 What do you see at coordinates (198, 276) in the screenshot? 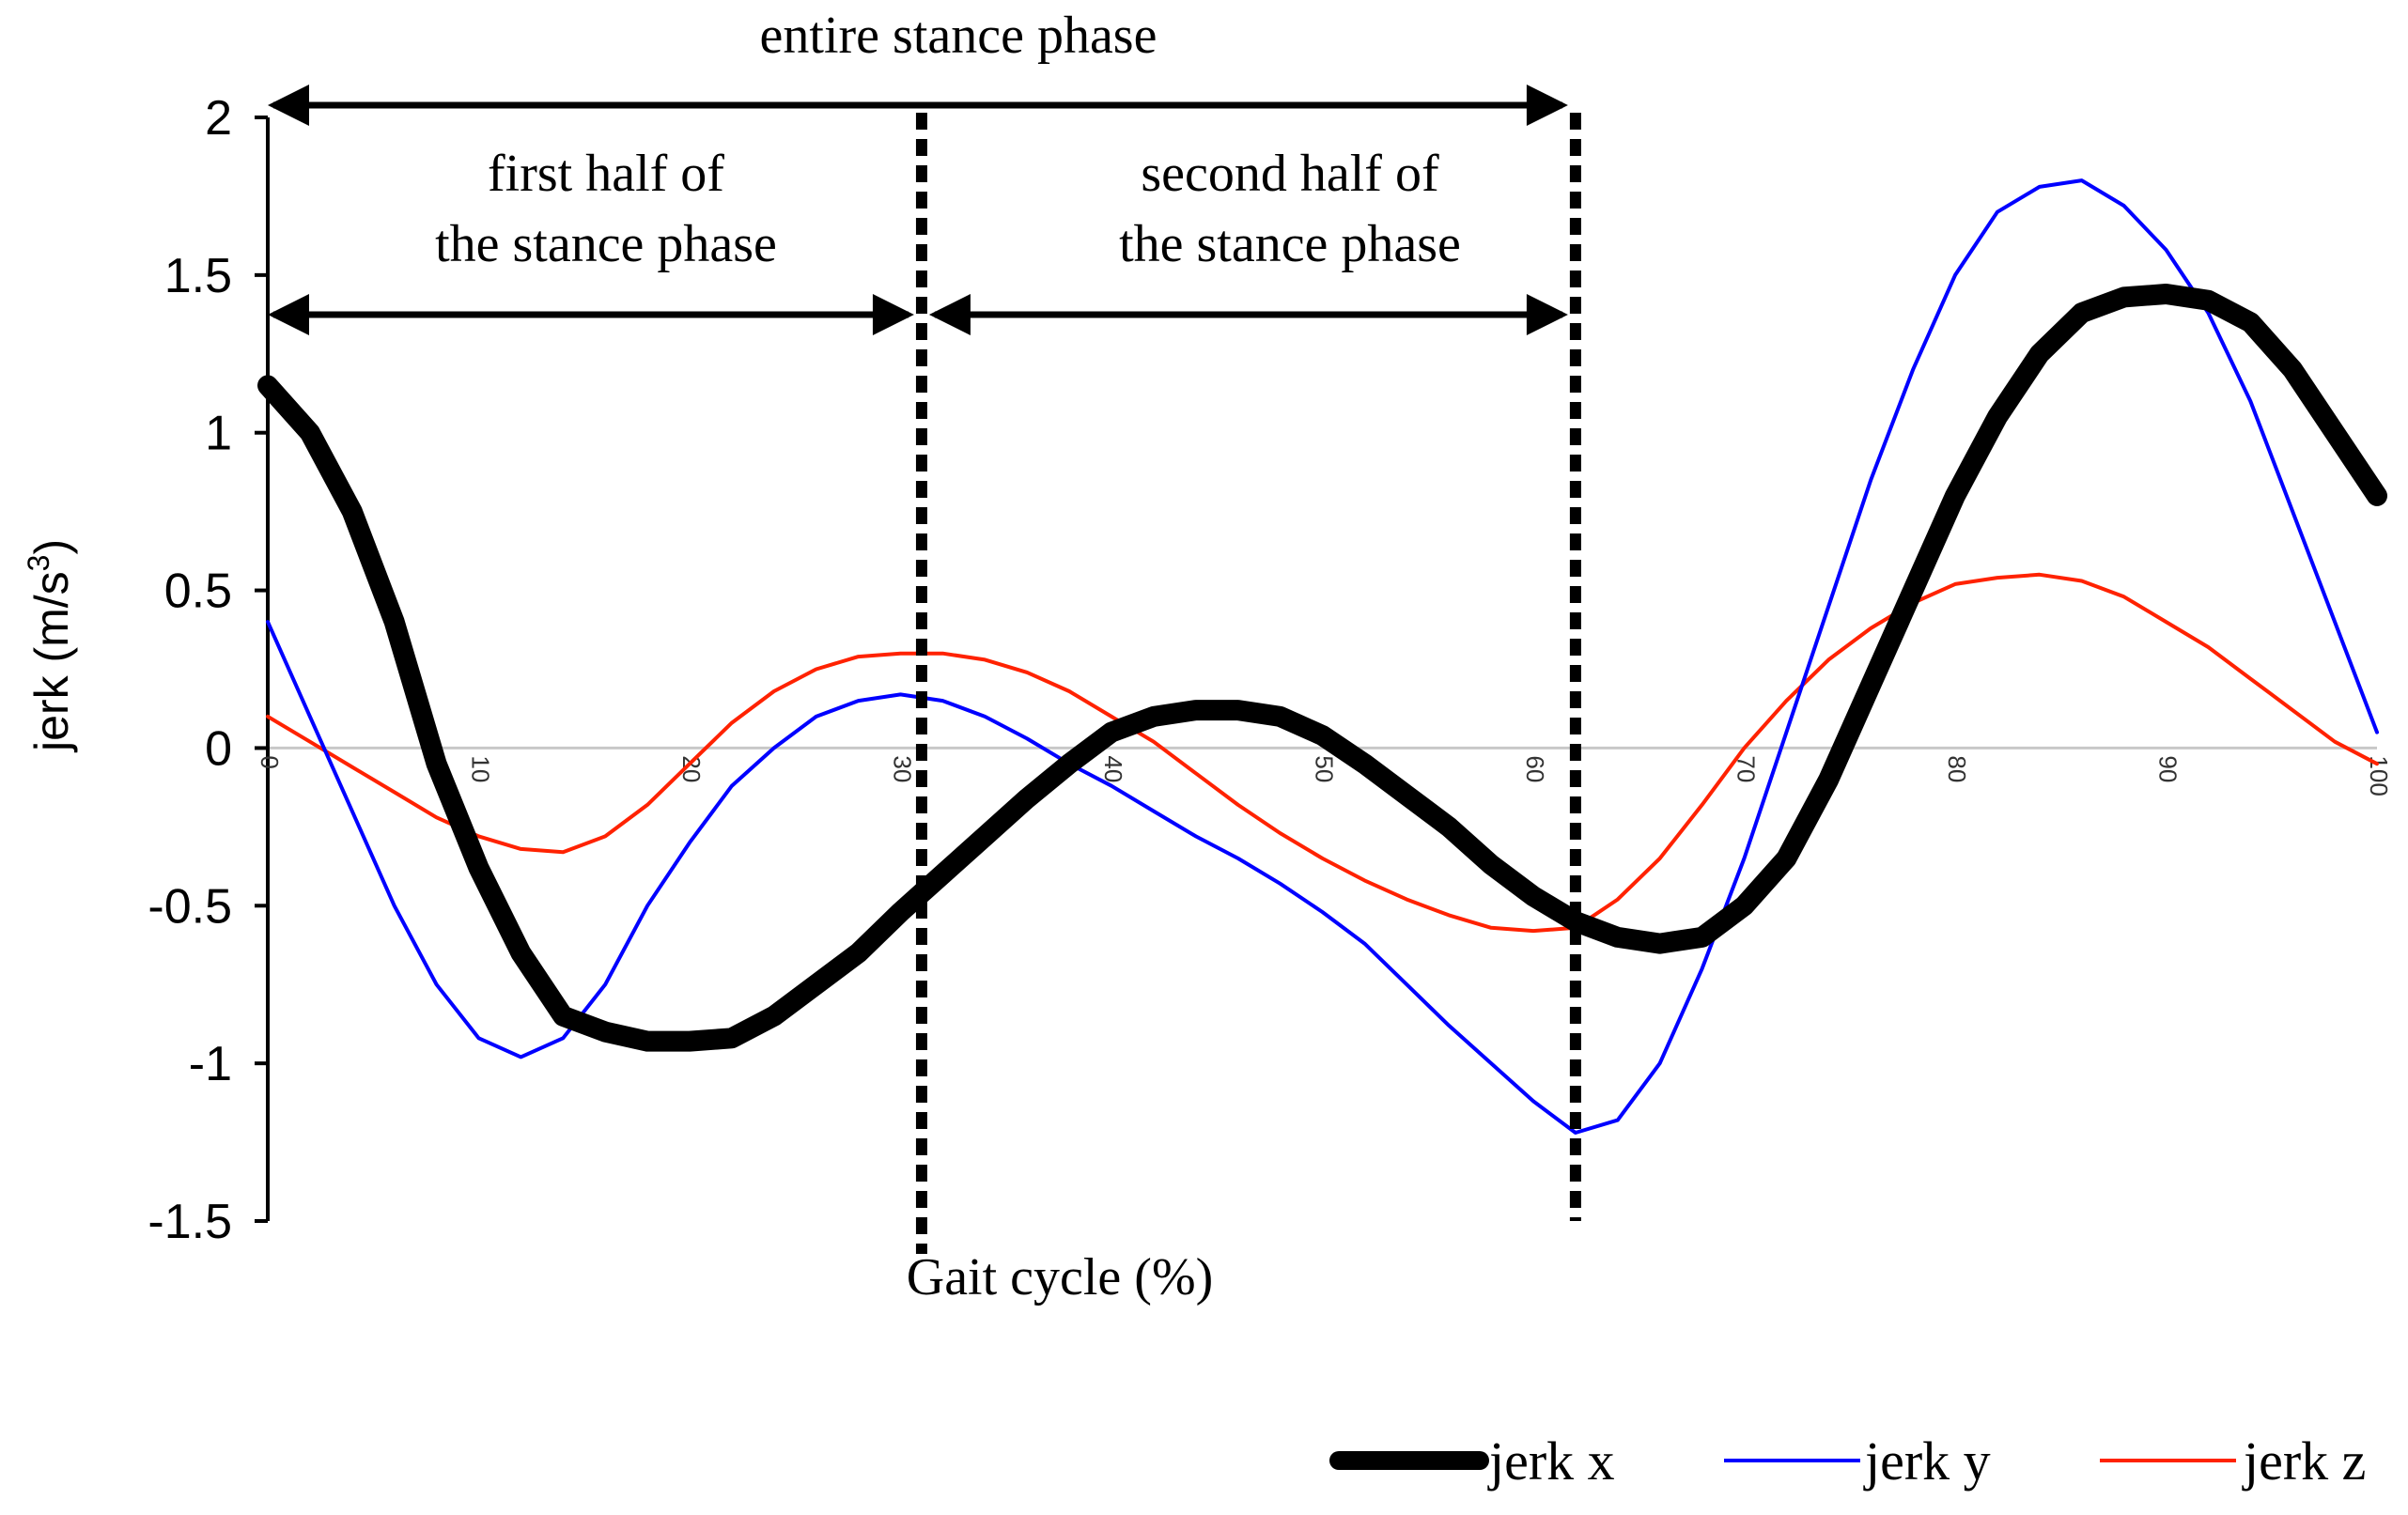
I see `y-tick-label: 1.5` at bounding box center [198, 276].